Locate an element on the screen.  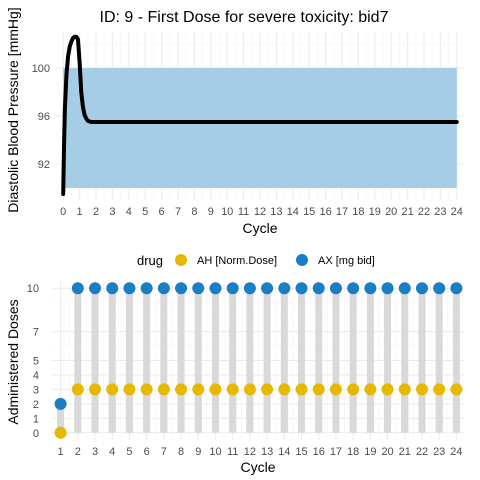
legend-label-ax: AX [mg bid] is located at coordinates (346, 261).